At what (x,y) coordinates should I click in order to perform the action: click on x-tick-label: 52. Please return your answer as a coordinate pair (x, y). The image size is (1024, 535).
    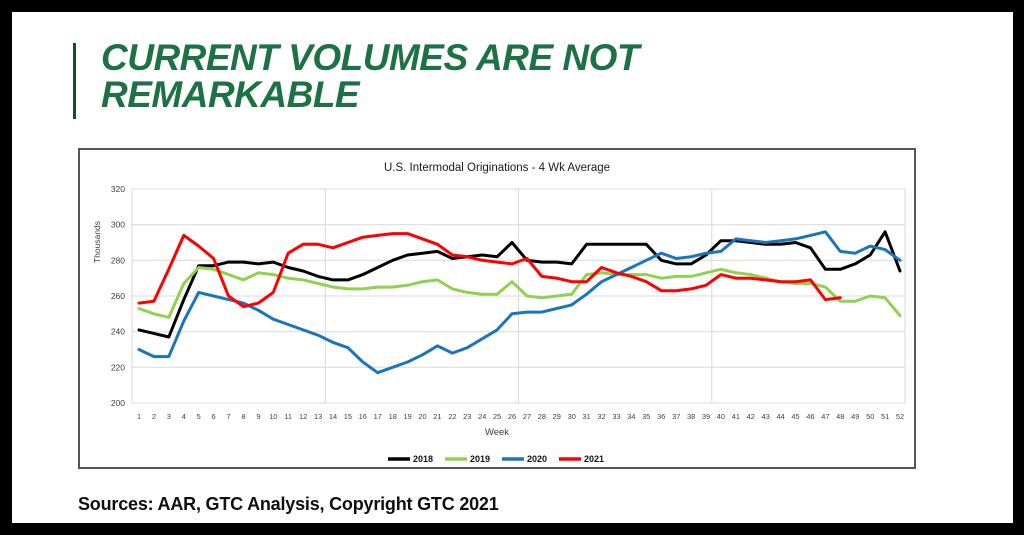
    Looking at the image, I should click on (900, 416).